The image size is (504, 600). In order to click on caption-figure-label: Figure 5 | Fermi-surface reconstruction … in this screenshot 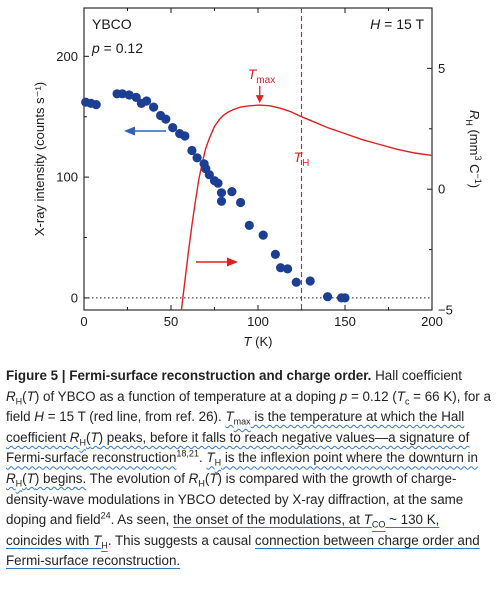, I will do `click(189, 375)`.